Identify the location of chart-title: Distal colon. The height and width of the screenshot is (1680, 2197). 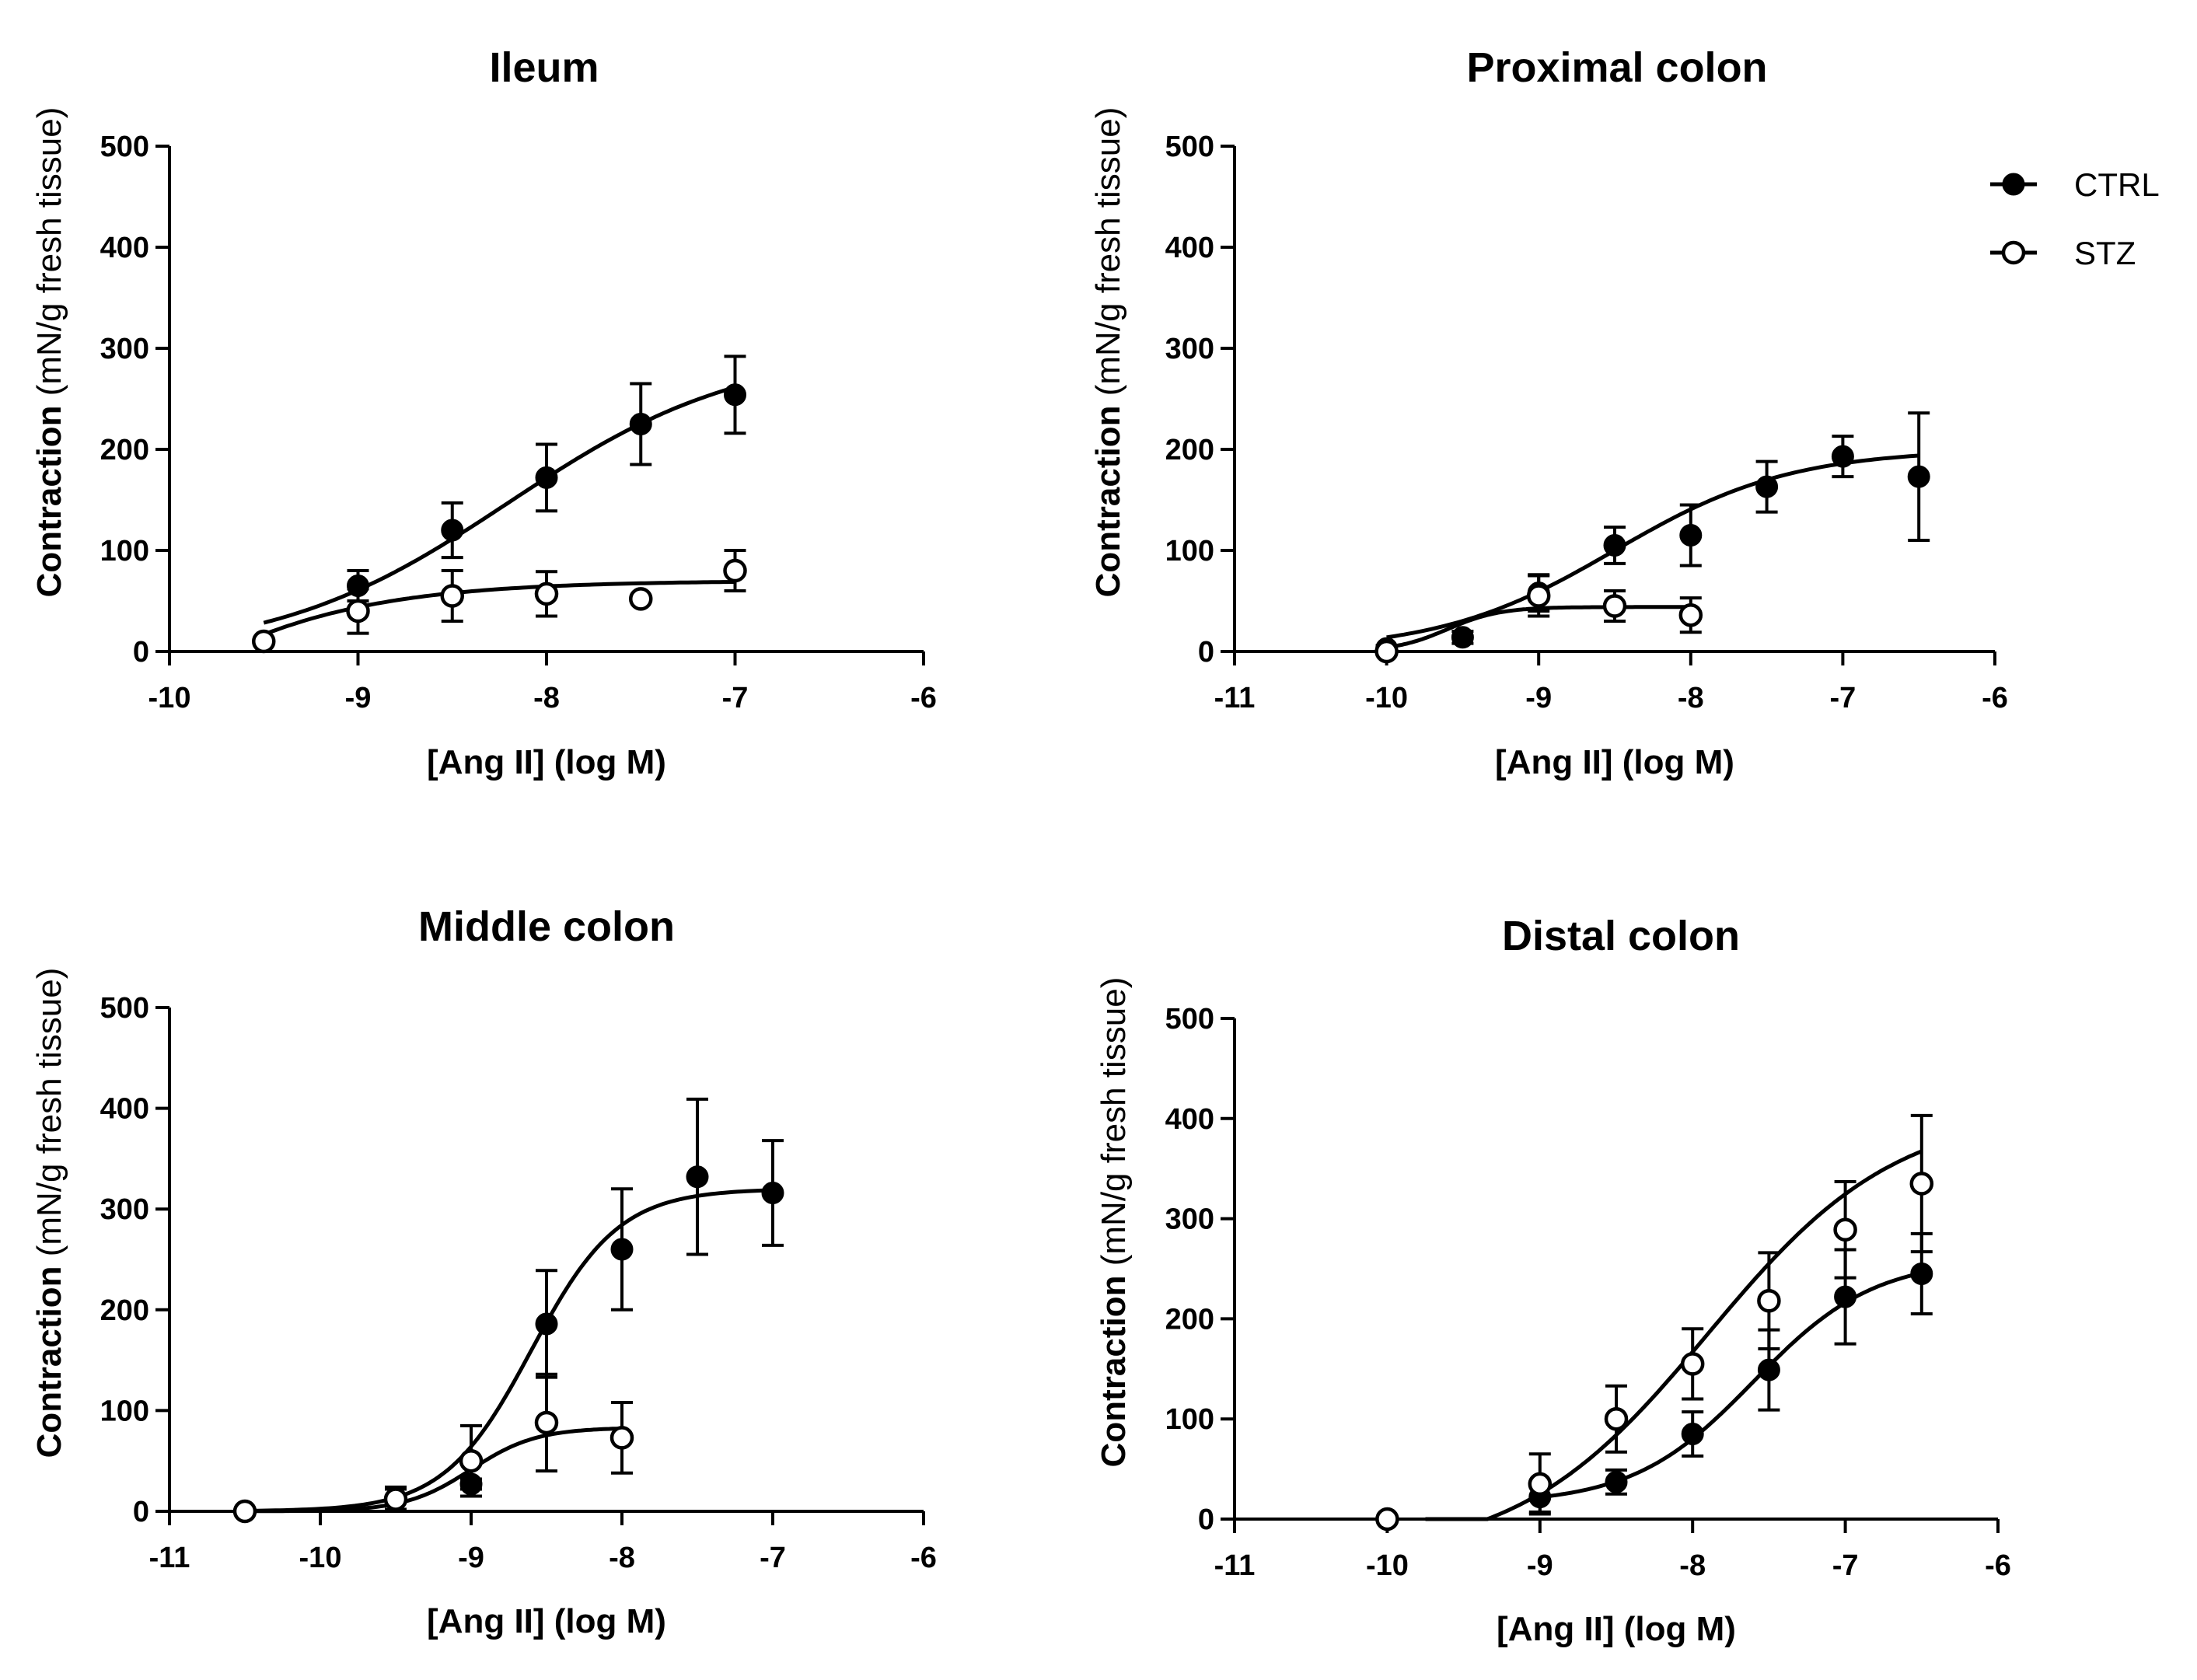
(1621, 936).